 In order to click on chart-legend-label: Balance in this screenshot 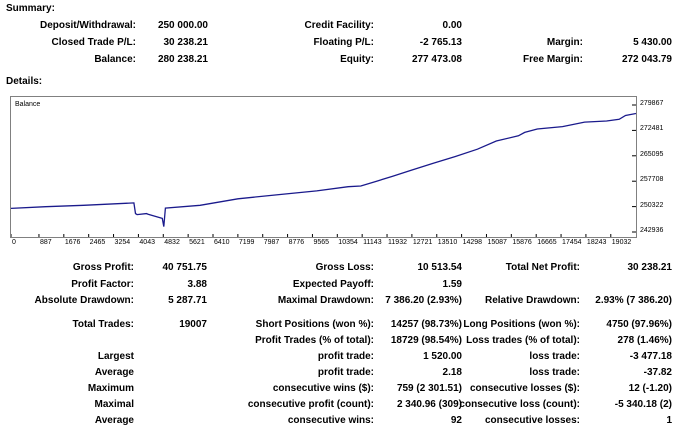, I will do `click(27, 104)`.